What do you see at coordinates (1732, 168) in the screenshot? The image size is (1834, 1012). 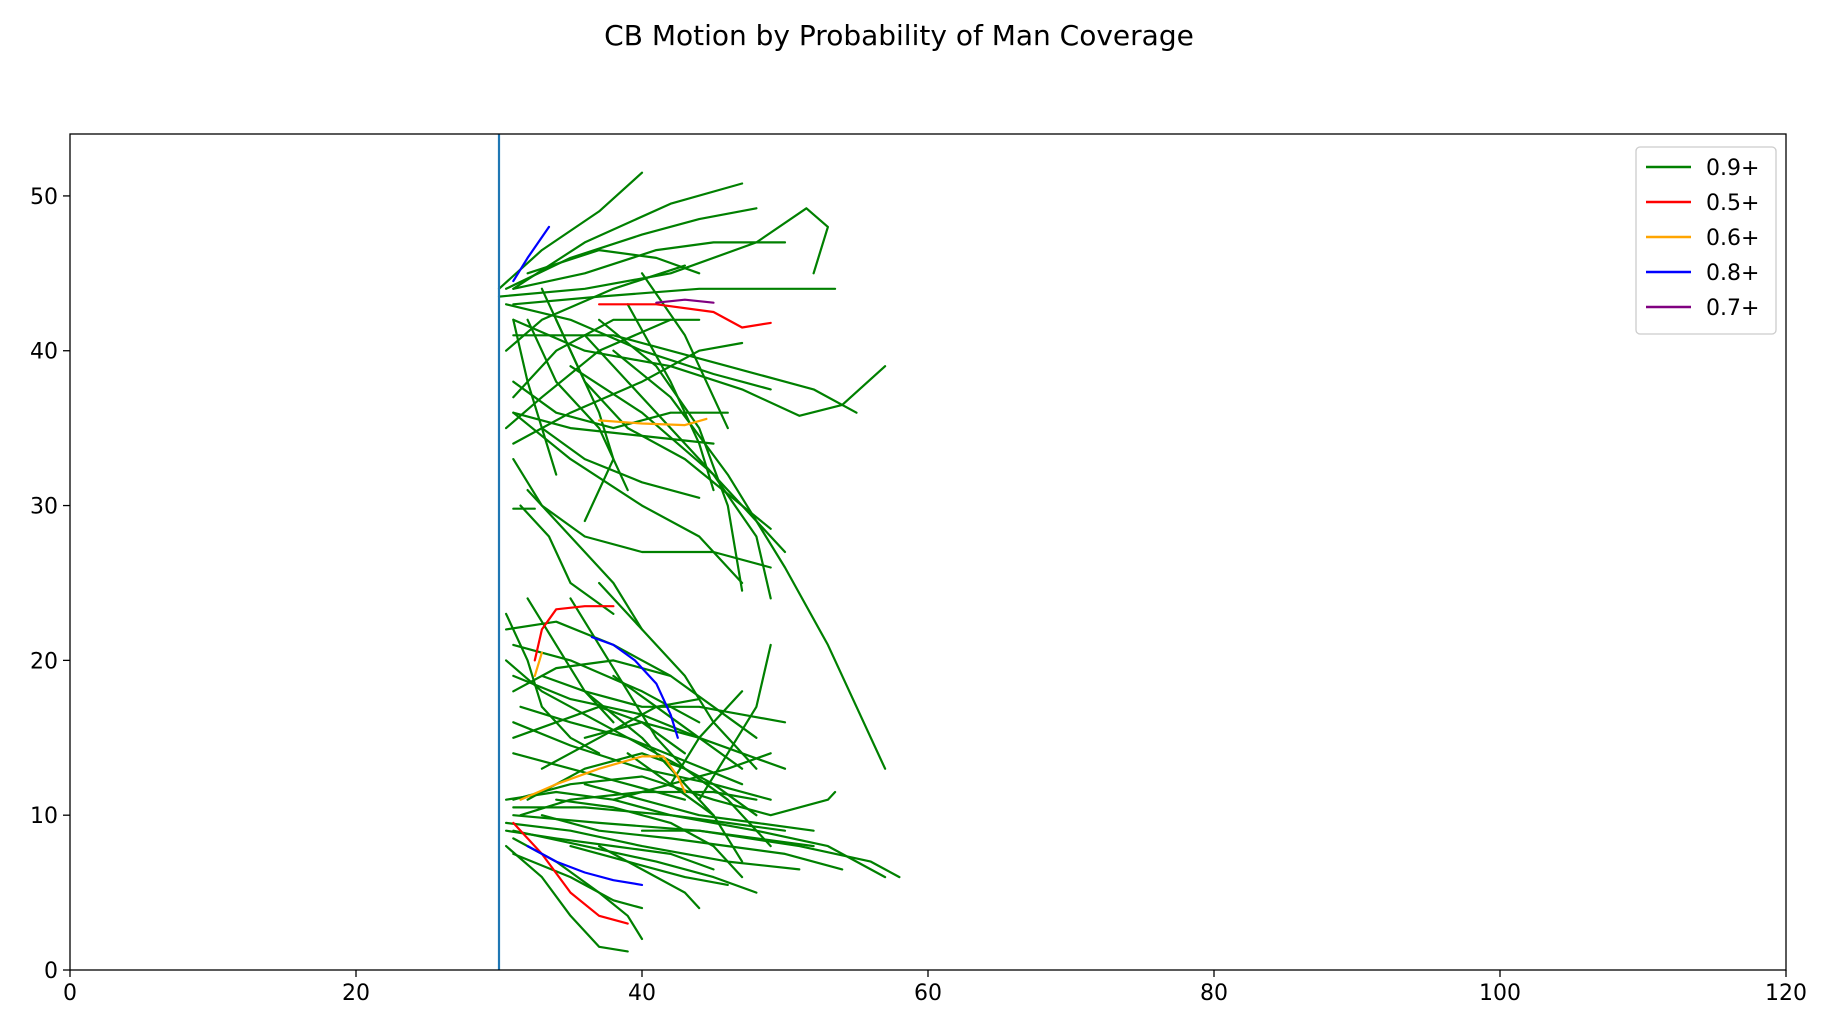 I see `legend-label: 0.9+` at bounding box center [1732, 168].